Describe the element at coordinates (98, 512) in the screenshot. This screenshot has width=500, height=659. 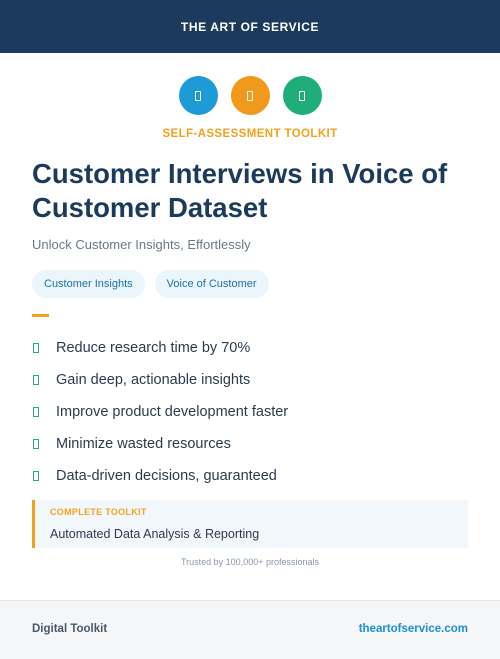
I see `callout-label: COMPLETE TOOLKIT` at that location.